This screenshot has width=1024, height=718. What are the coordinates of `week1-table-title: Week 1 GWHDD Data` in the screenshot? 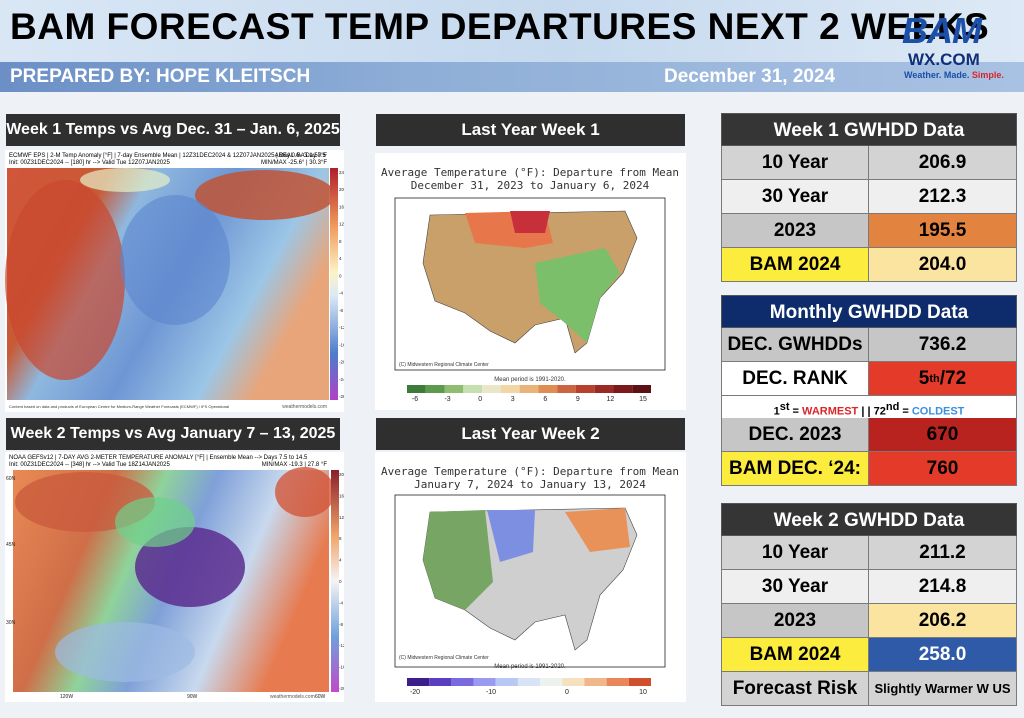 It's located at (869, 129).